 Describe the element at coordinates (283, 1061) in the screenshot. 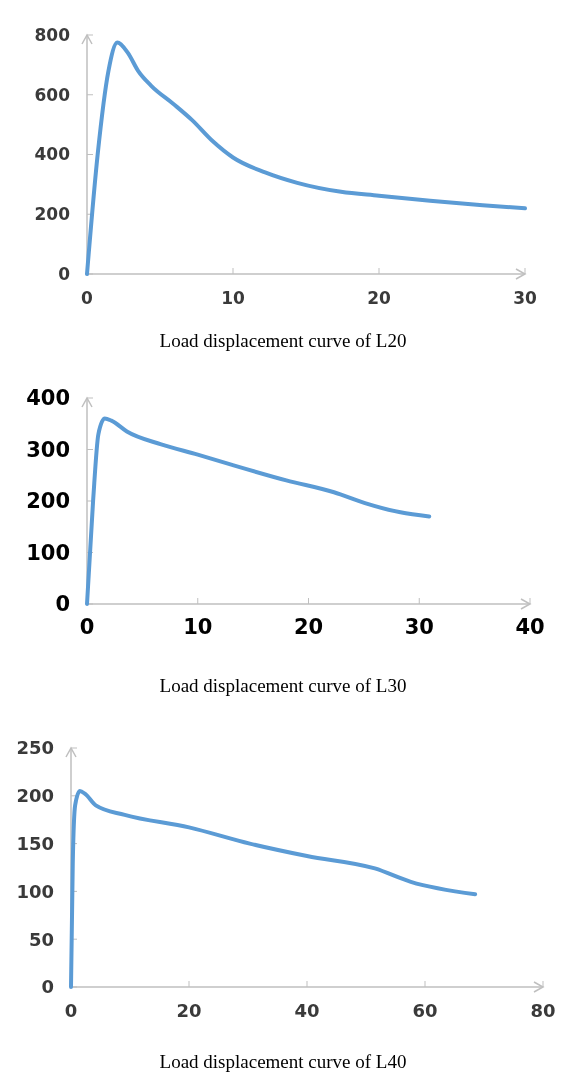

I see `text: Load displacement curve of L40` at that location.